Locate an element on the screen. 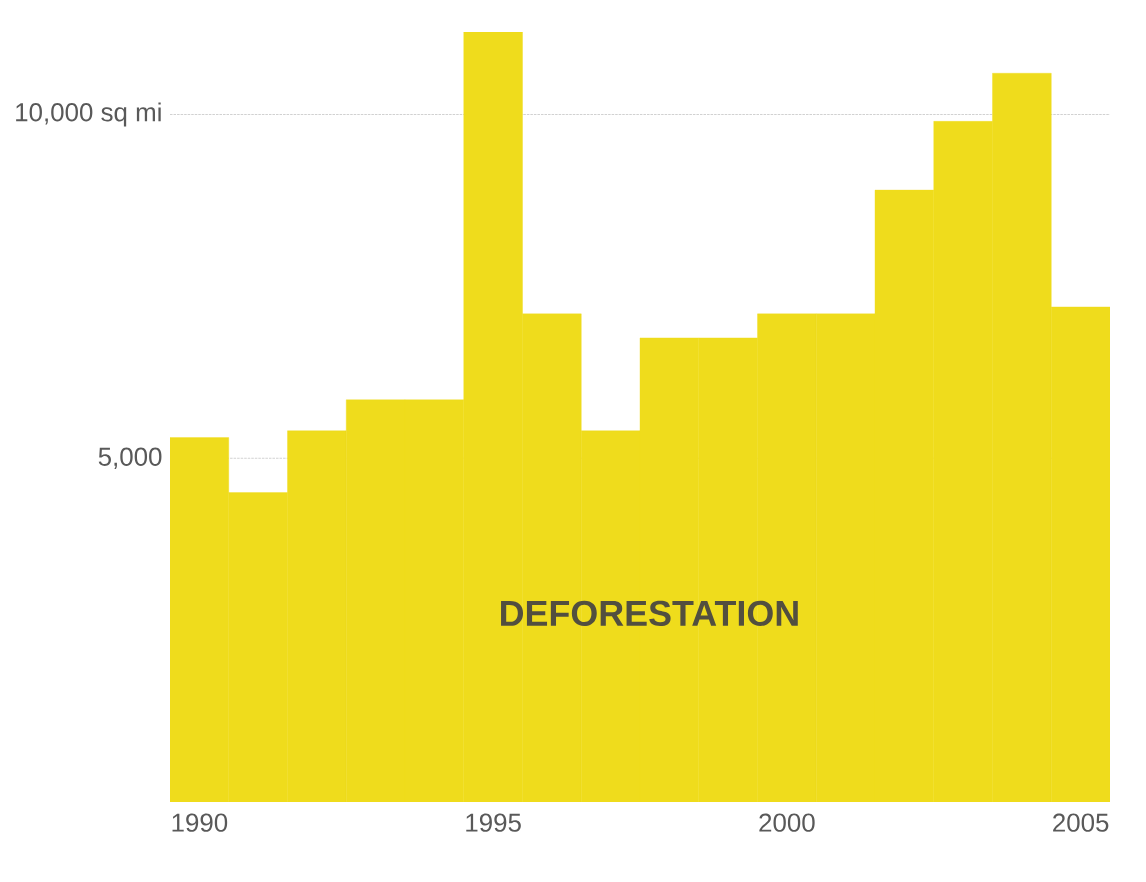 The height and width of the screenshot is (882, 1146). annotation: DEFORESTATION is located at coordinates (649, 613).